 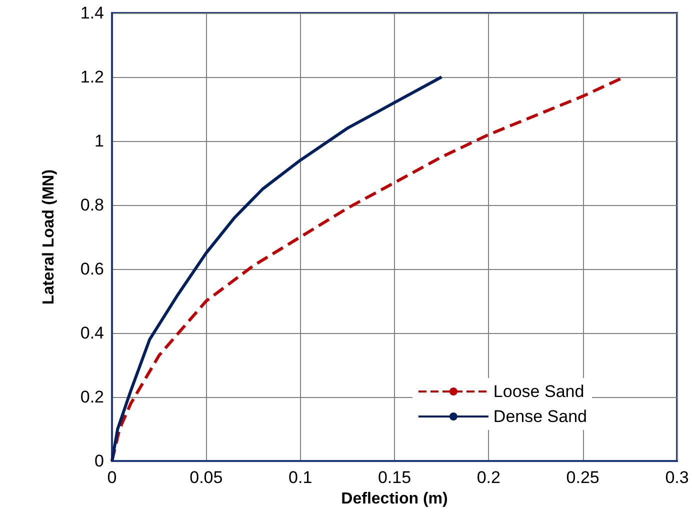 What do you see at coordinates (677, 477) in the screenshot?
I see `x-tick-label: 0.3` at bounding box center [677, 477].